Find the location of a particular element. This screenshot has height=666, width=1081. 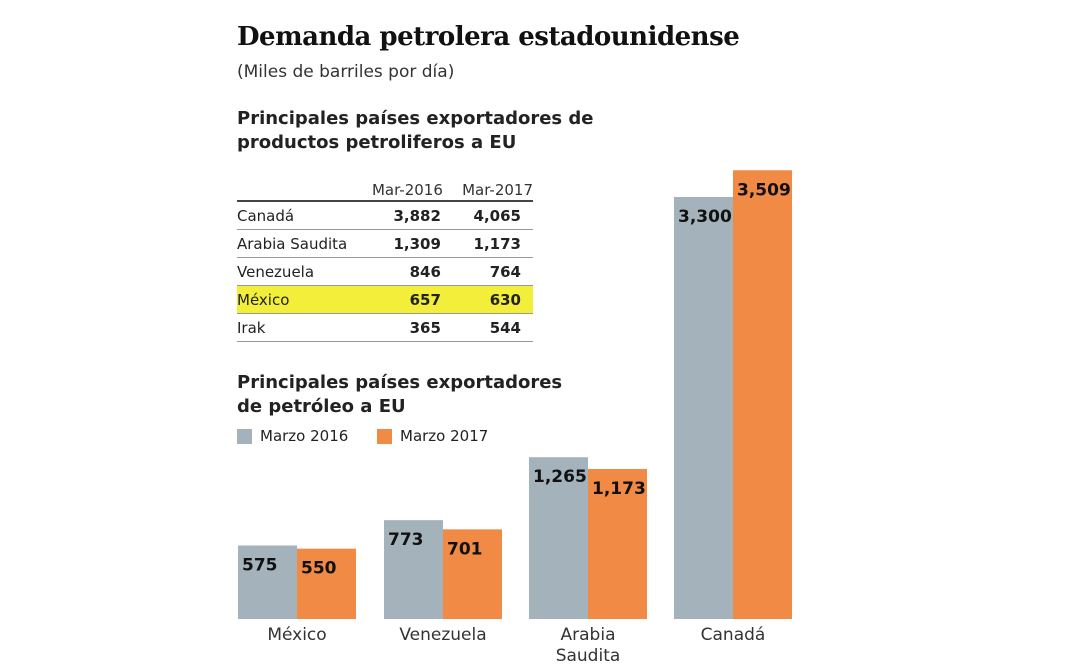

value-2016-cell: 846 is located at coordinates (407, 271).